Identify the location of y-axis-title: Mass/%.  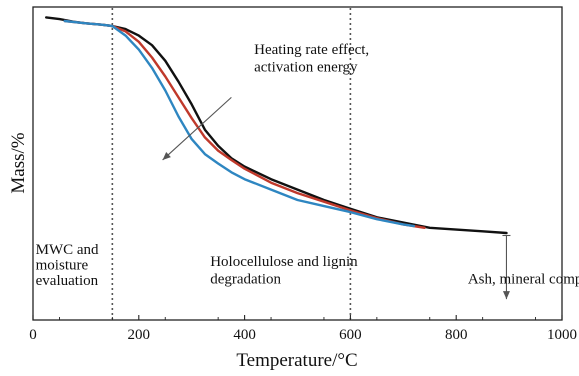
(18, 162).